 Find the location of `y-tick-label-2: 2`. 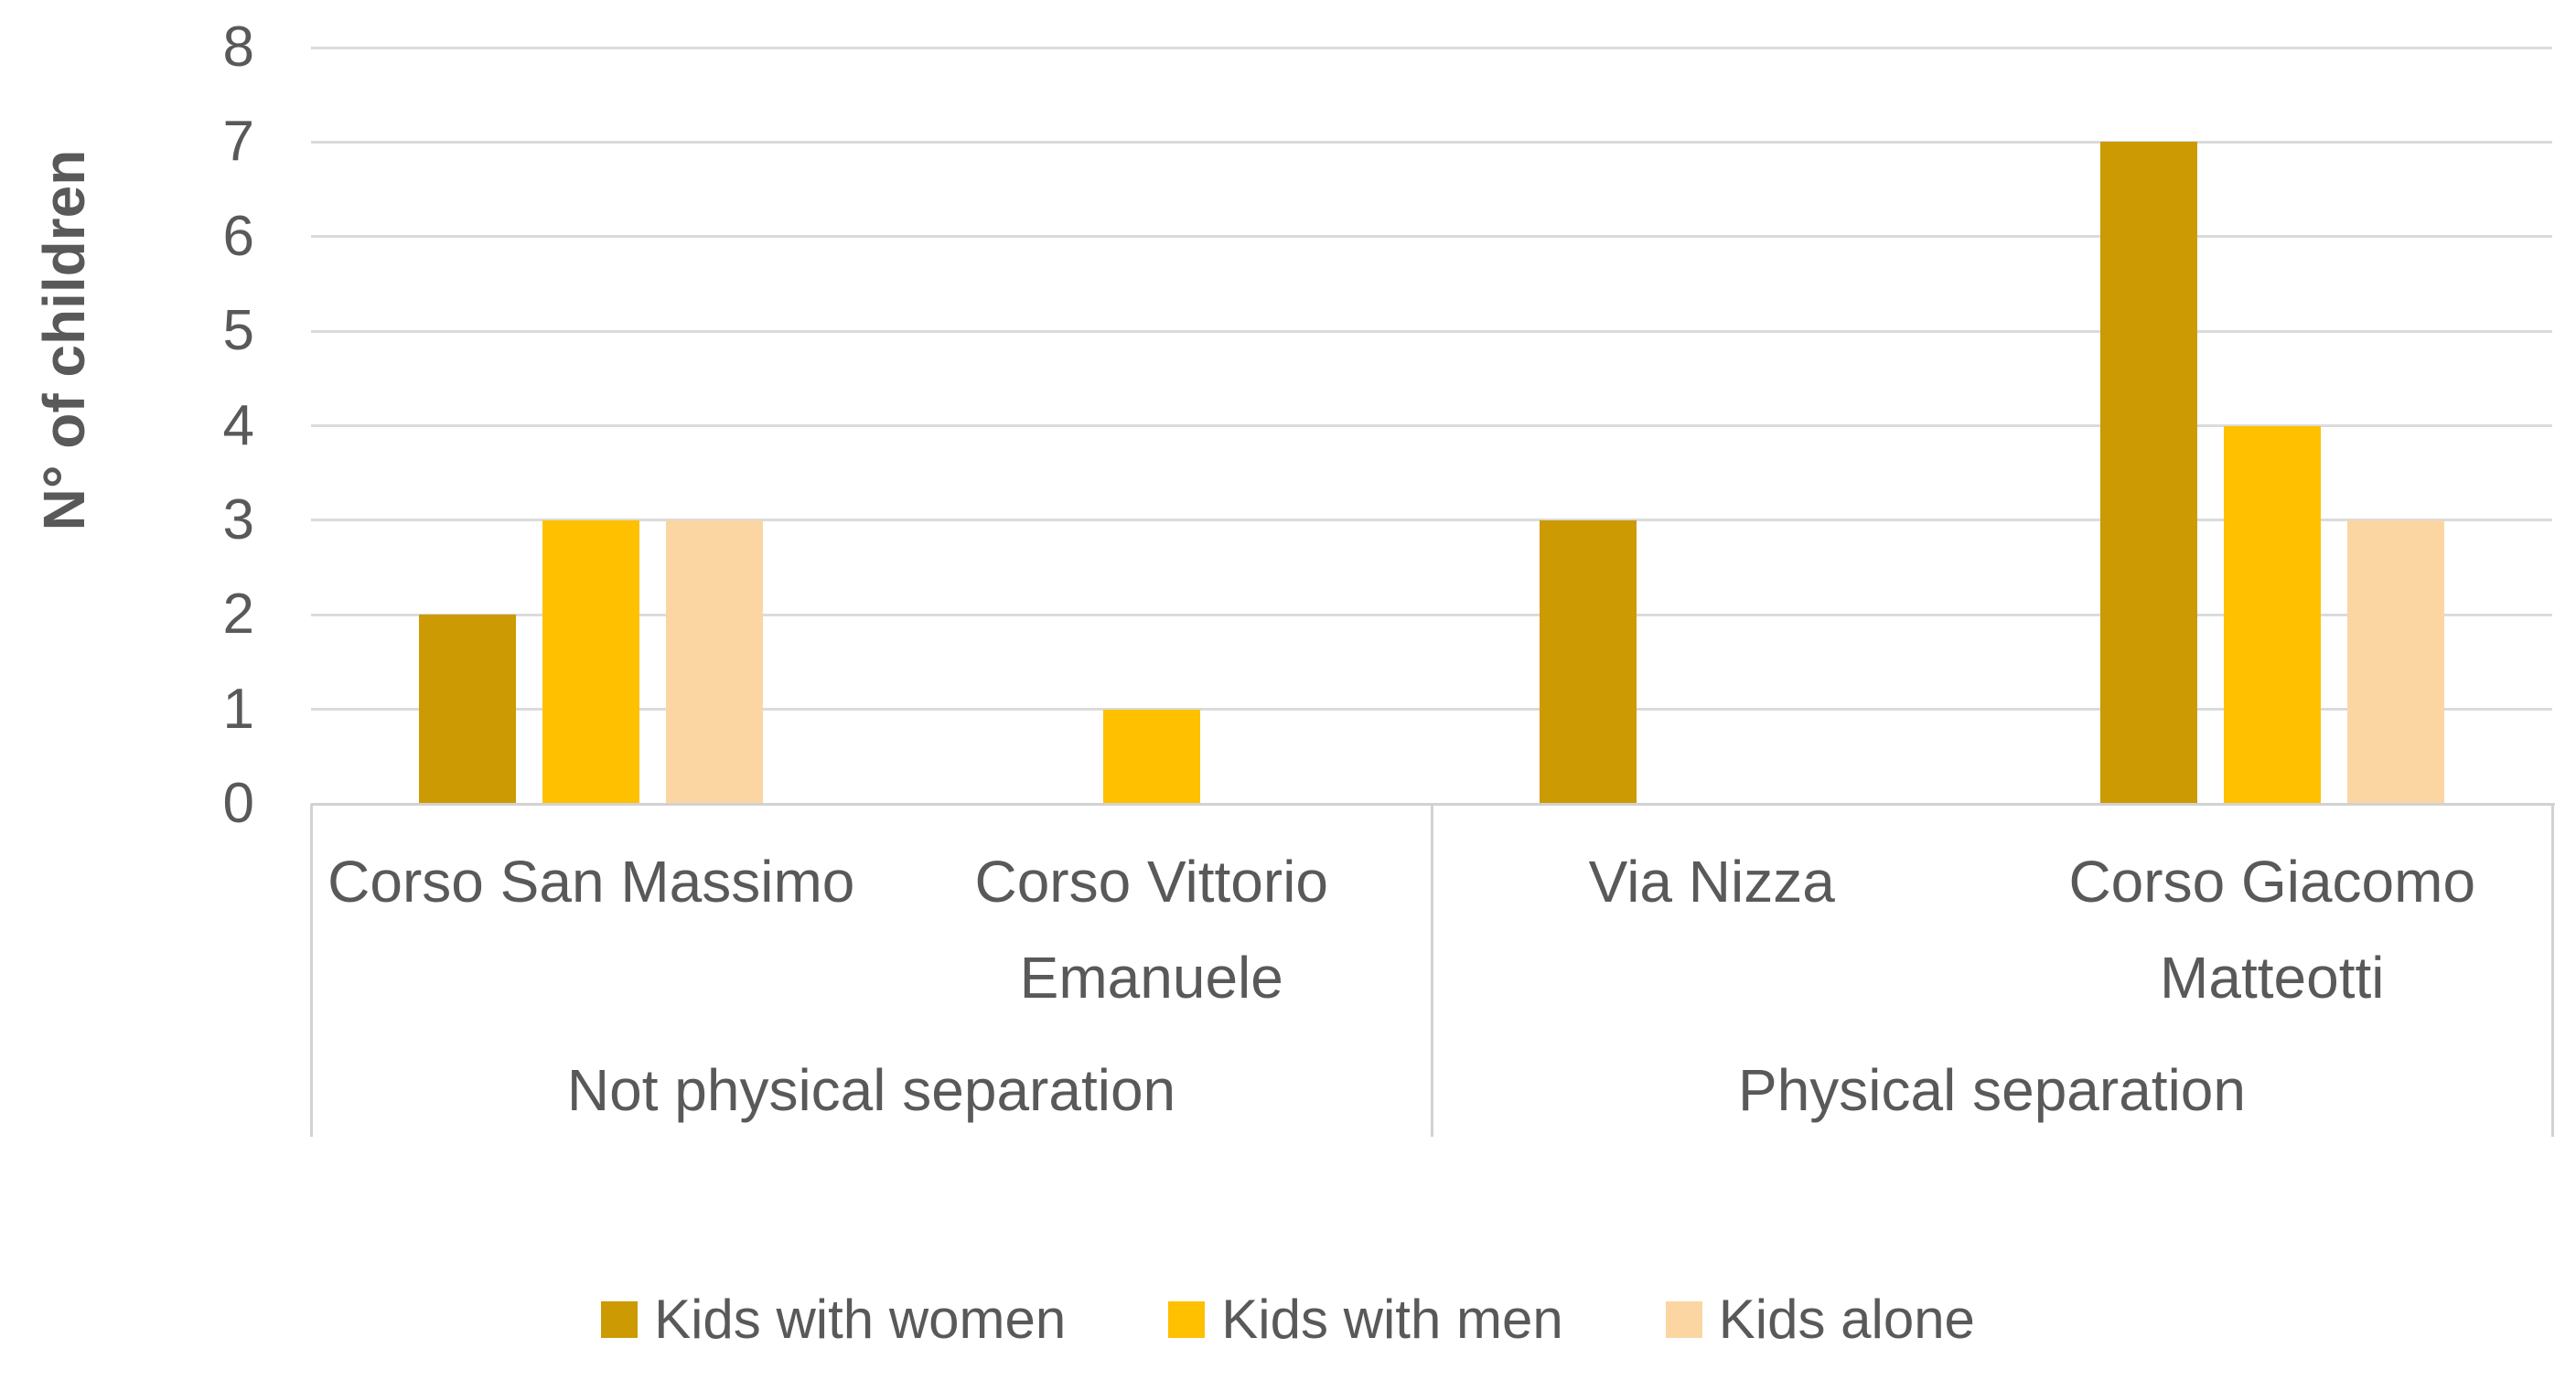

y-tick-label-2: 2 is located at coordinates (238, 615).